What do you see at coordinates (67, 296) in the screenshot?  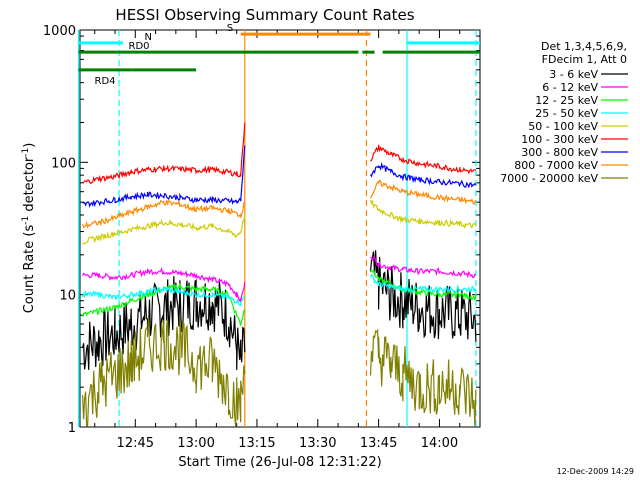 I see `y-tick-label: 10` at bounding box center [67, 296].